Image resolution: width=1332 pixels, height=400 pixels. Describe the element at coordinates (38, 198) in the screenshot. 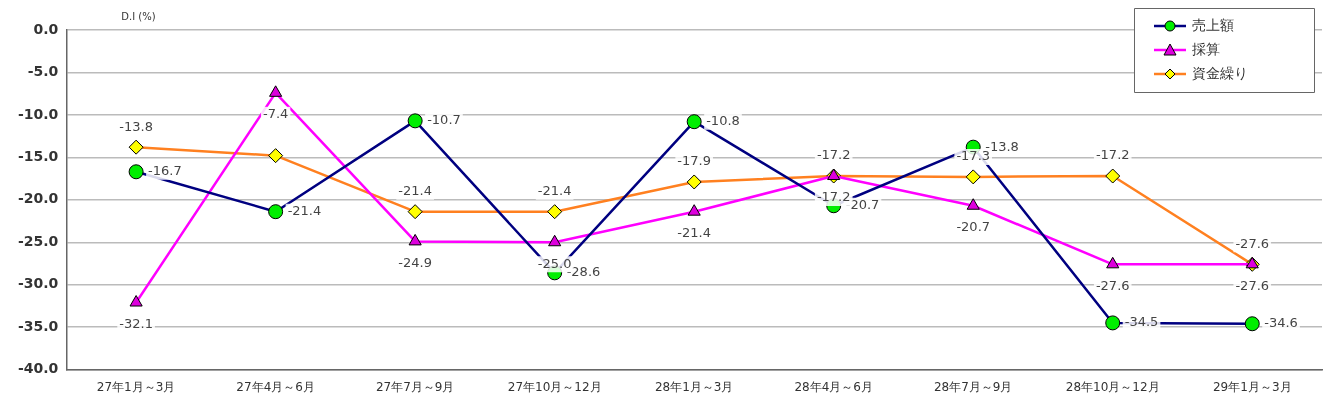

I see `y-tick-label: -20.0` at that location.